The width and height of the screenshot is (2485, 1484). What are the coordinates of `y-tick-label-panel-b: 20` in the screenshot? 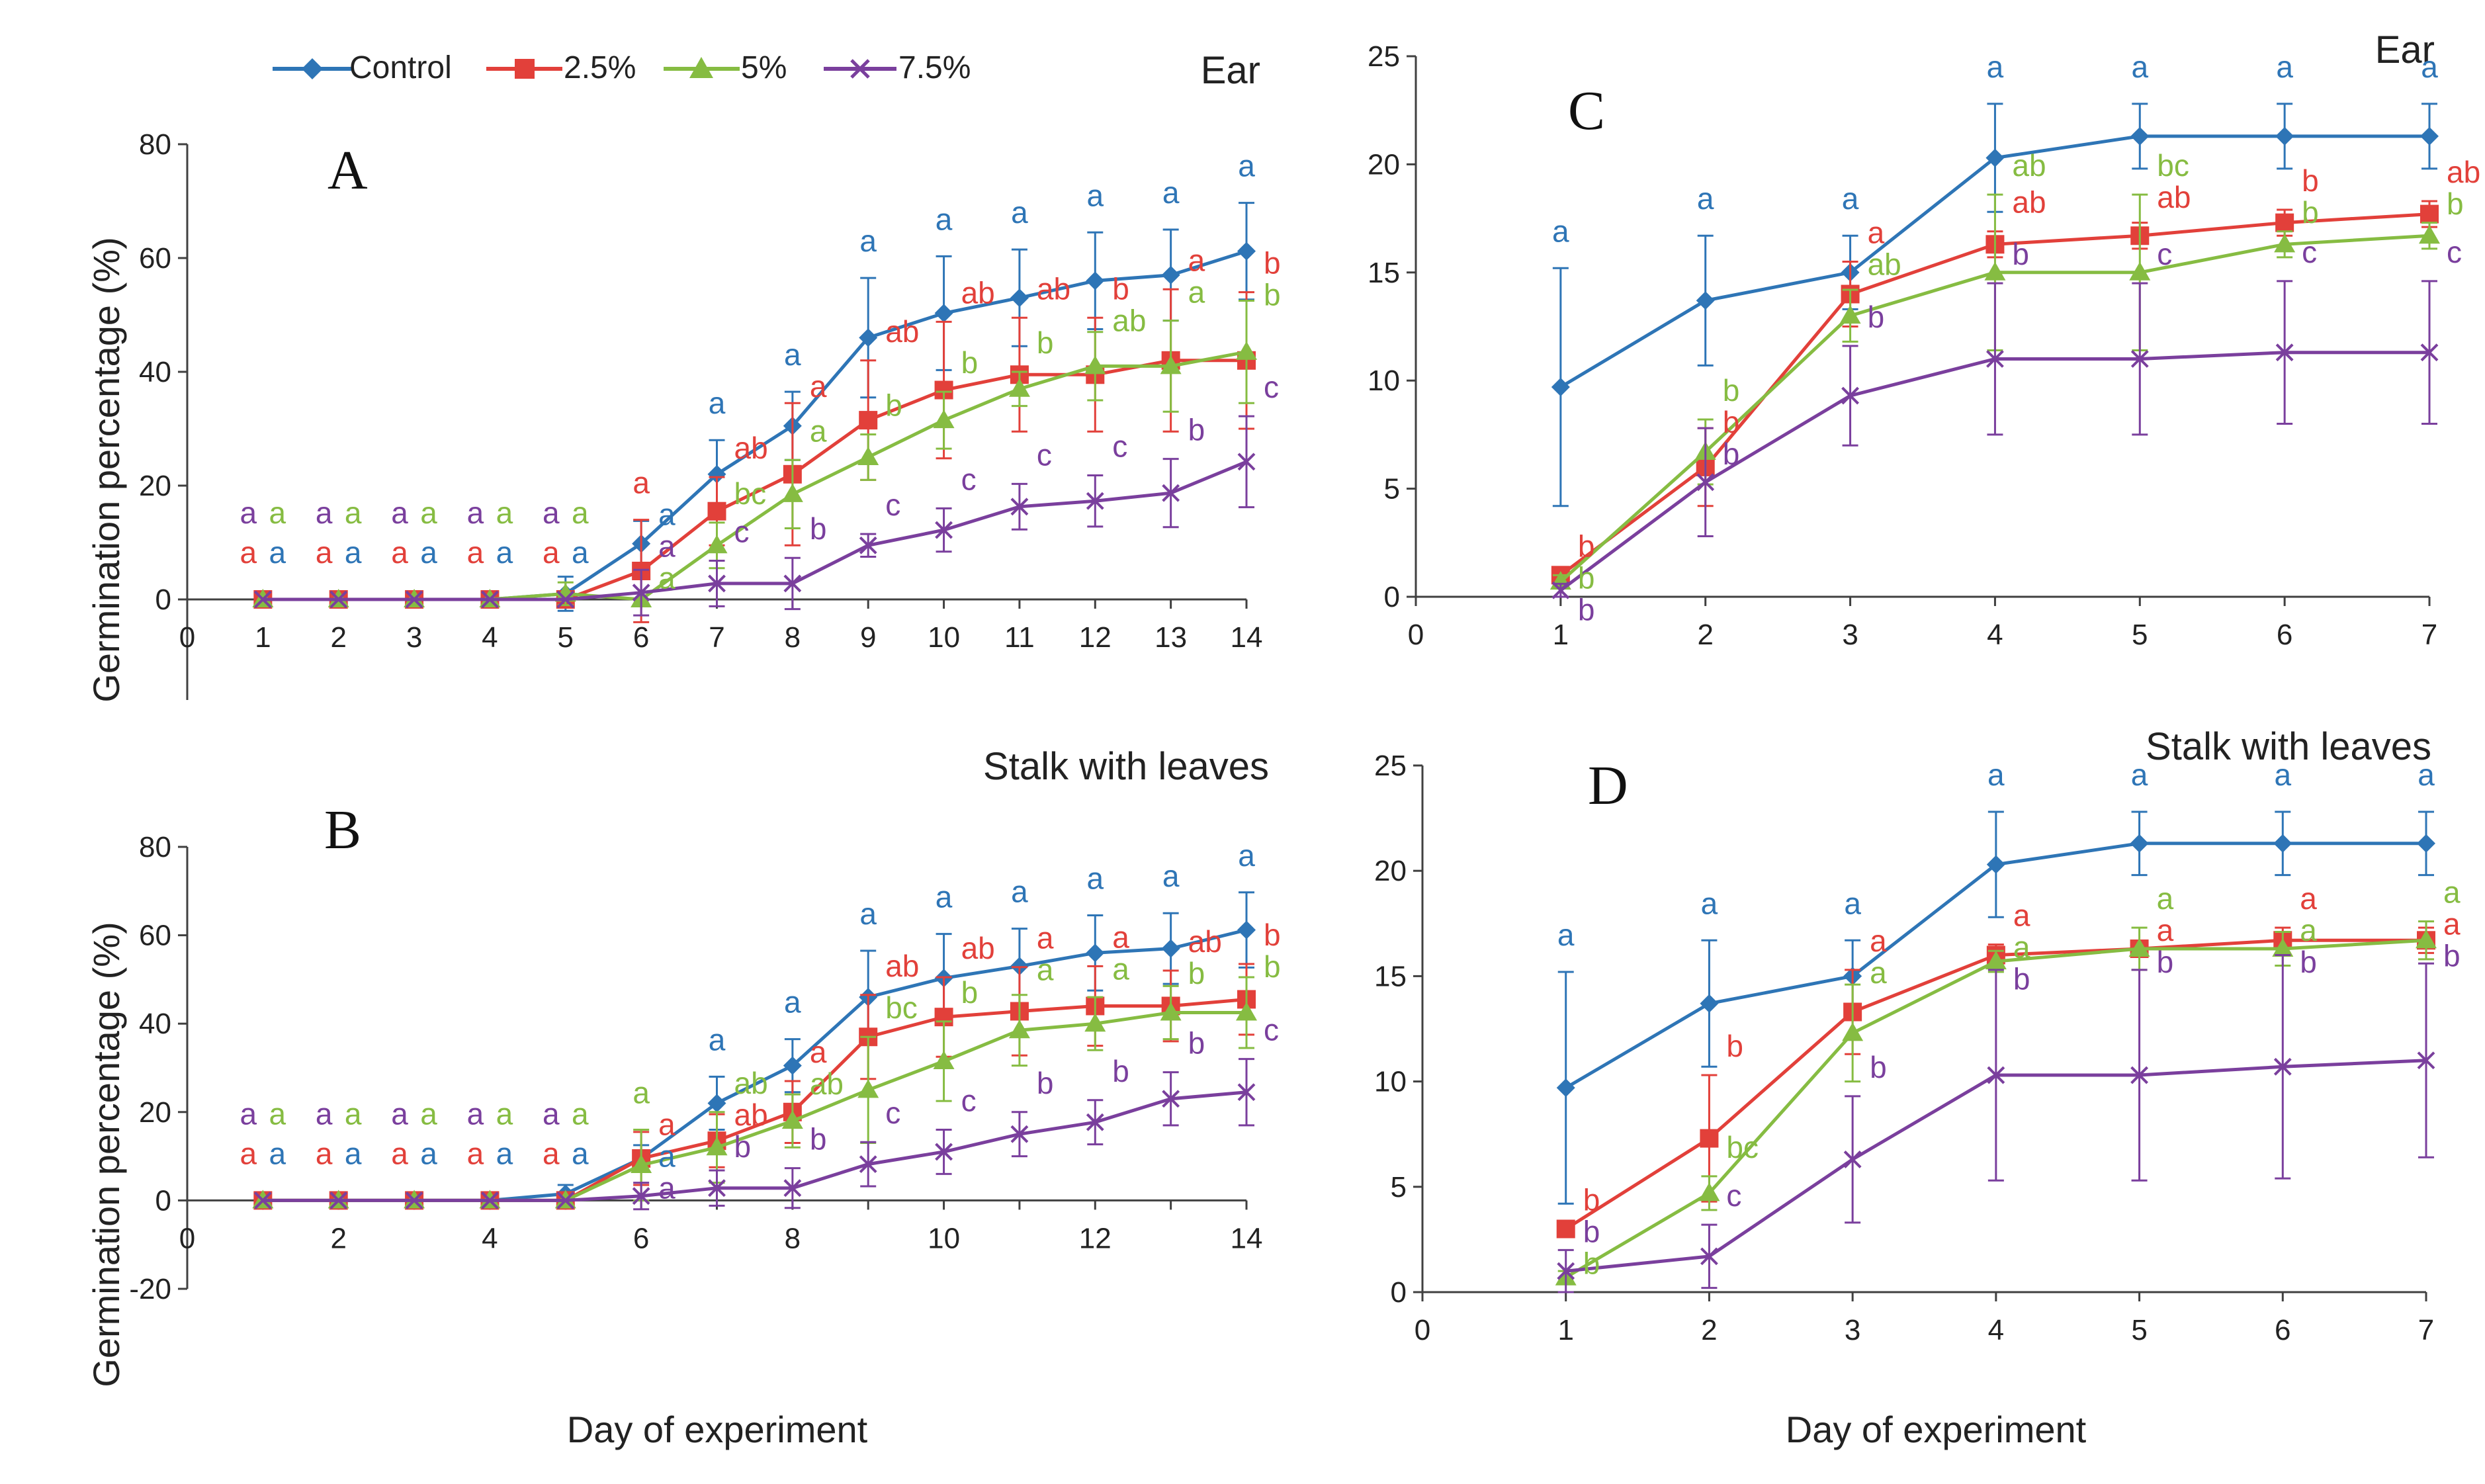 It's located at (155, 1112).